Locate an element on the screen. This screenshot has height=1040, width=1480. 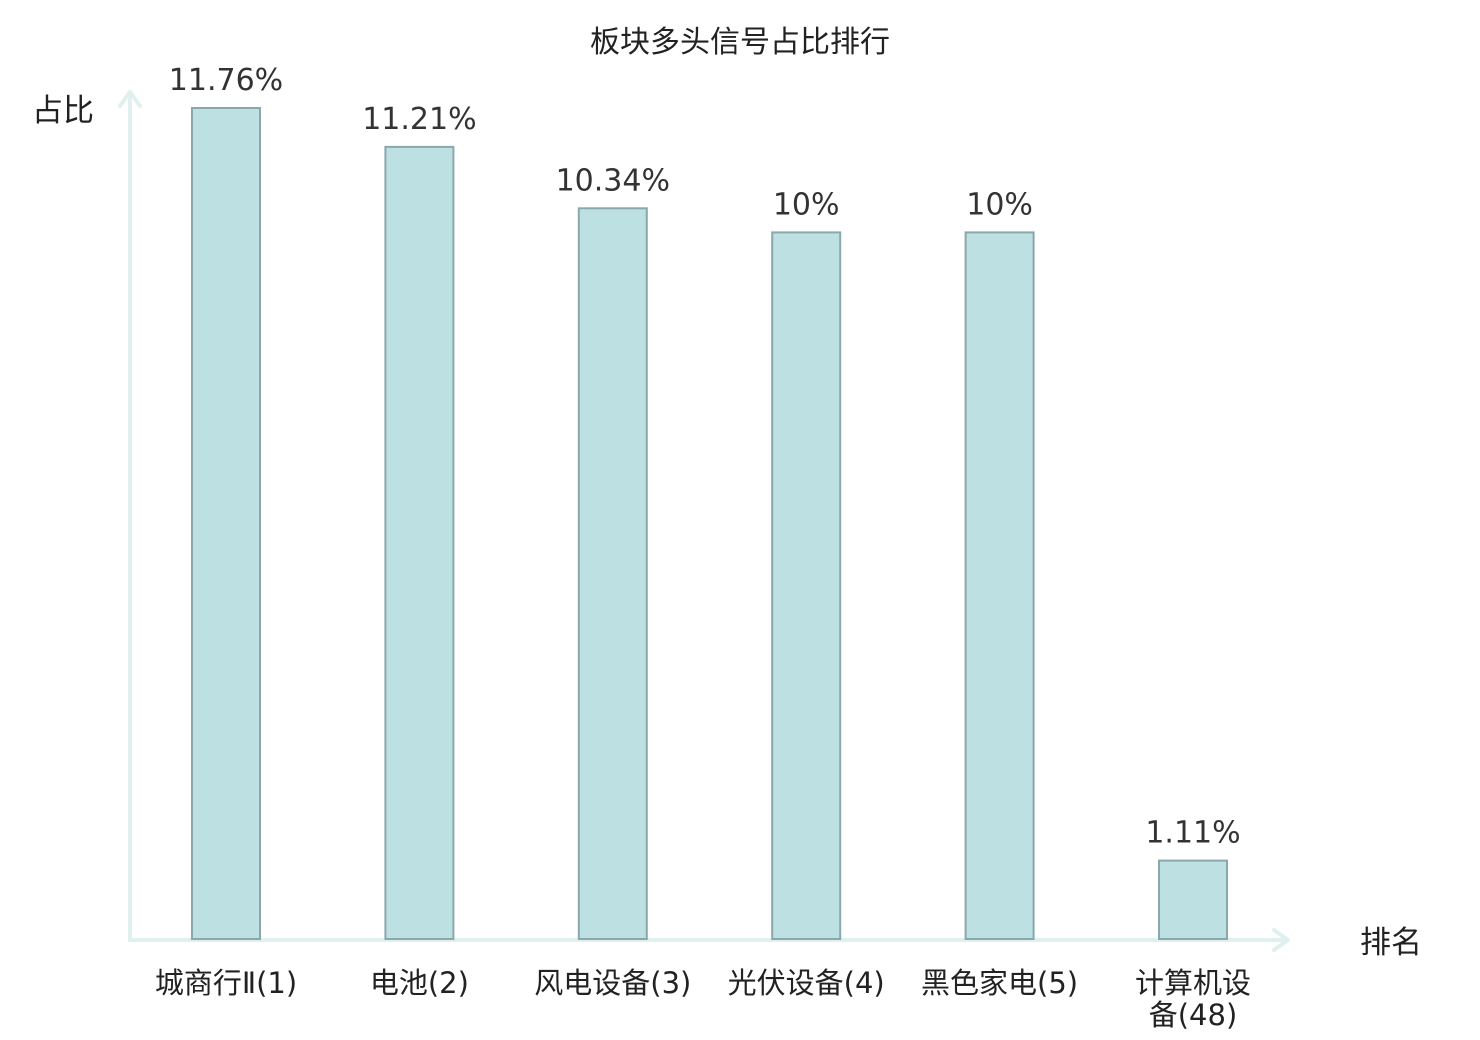
tick-label-line: 备(48) is located at coordinates (1193, 1015).